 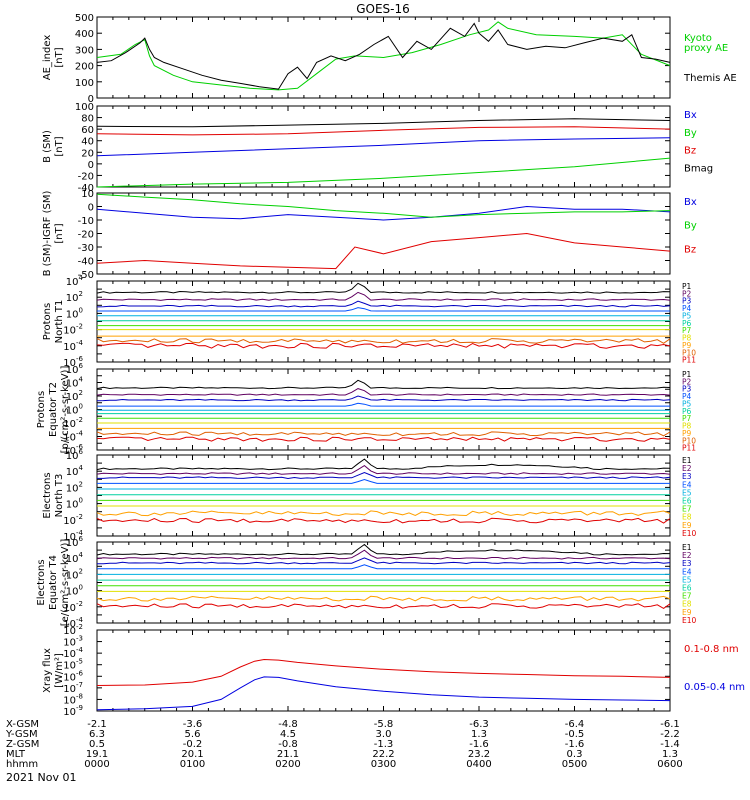 I want to click on legend-entry: P3, so click(x=687, y=389).